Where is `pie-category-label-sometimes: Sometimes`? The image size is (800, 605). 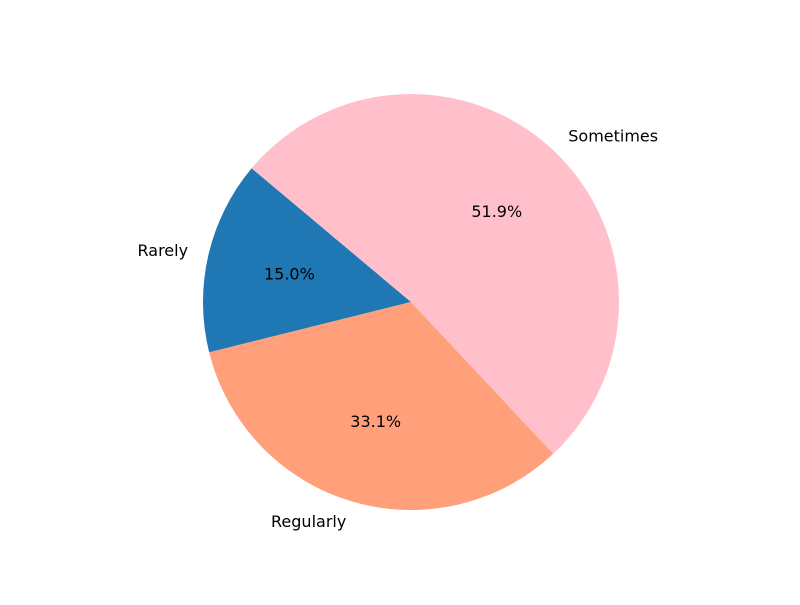
pie-category-label-sometimes: Sometimes is located at coordinates (613, 135).